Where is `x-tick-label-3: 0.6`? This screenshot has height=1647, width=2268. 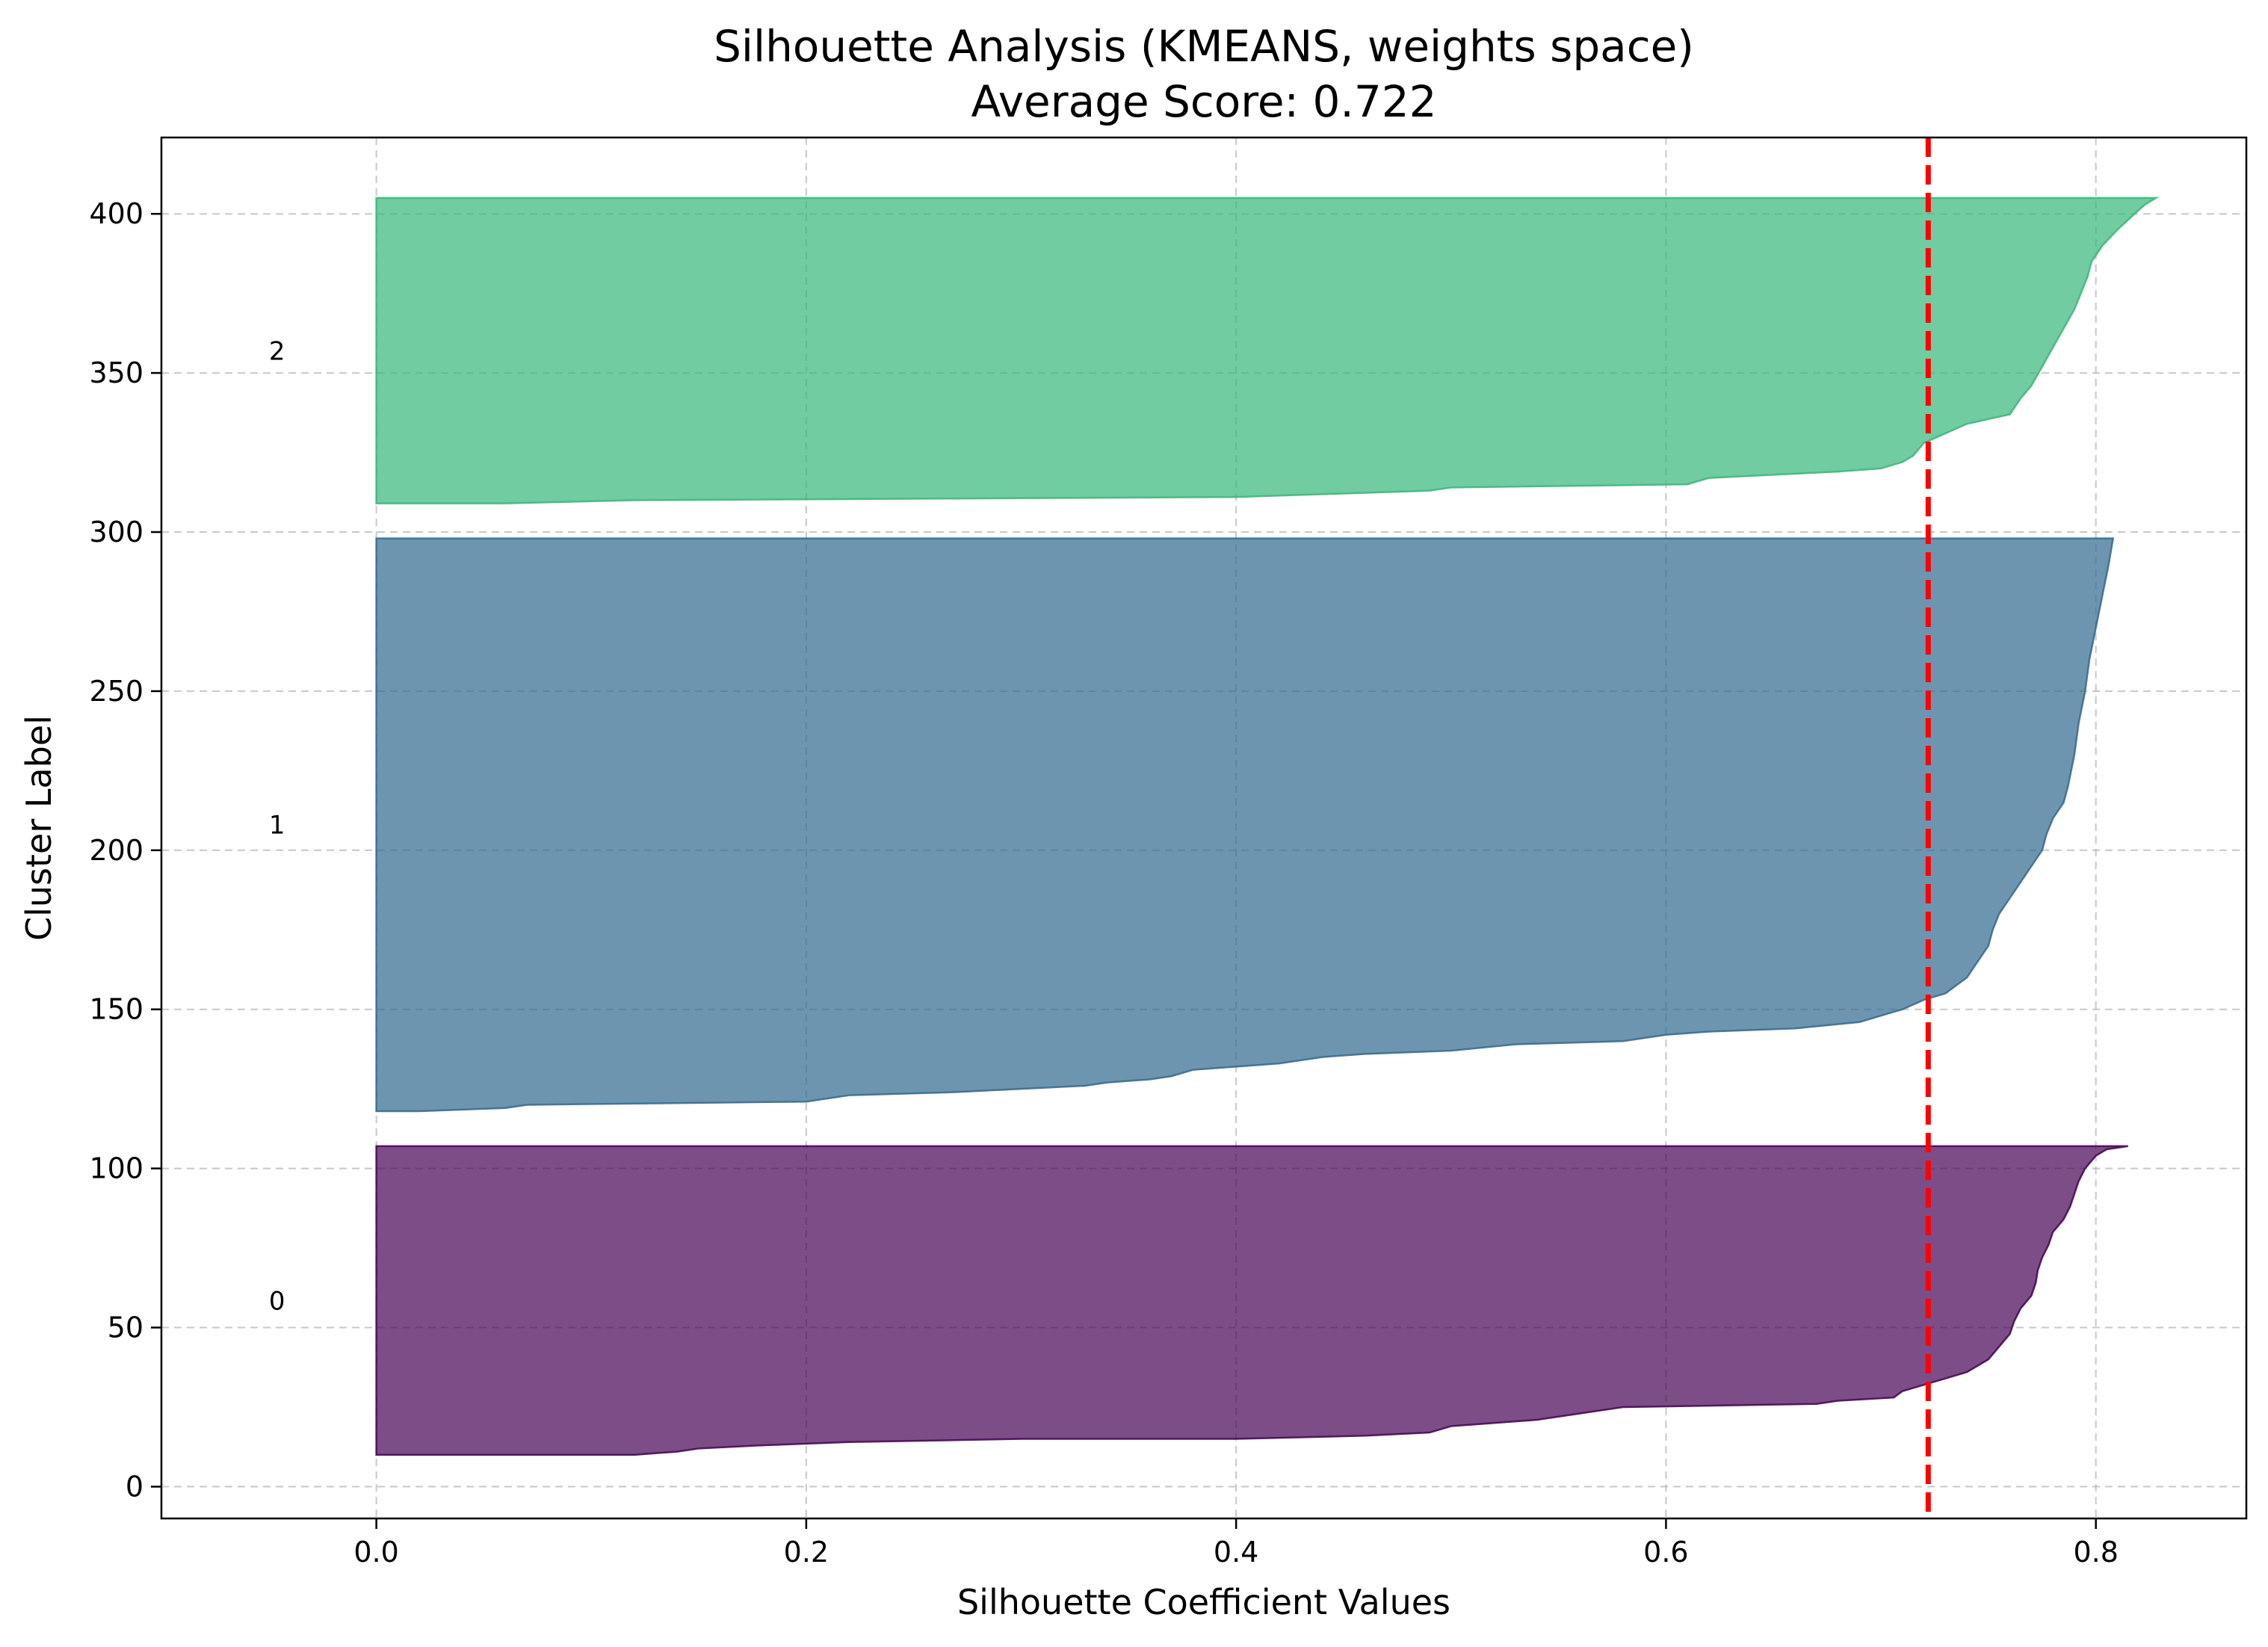
x-tick-label-3: 0.6 is located at coordinates (1666, 1552).